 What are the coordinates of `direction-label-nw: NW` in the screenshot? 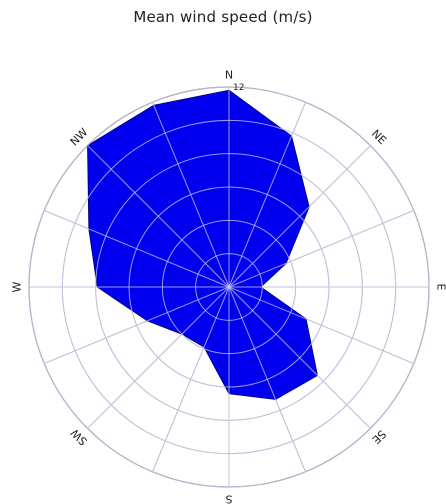 It's located at (79, 137).